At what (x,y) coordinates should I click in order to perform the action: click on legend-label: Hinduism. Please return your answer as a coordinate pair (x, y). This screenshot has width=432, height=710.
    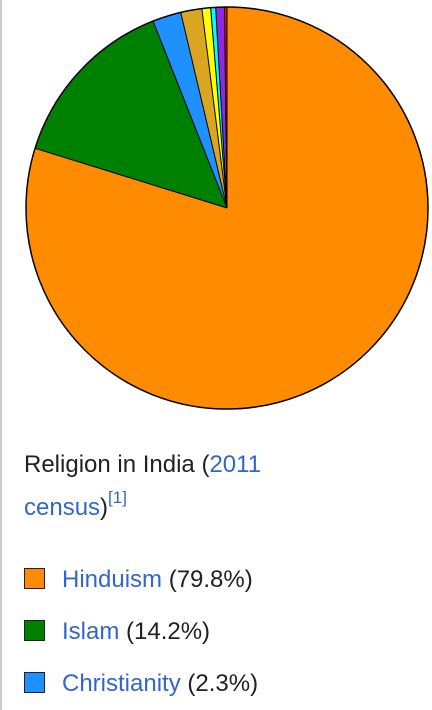
    Looking at the image, I should click on (112, 579).